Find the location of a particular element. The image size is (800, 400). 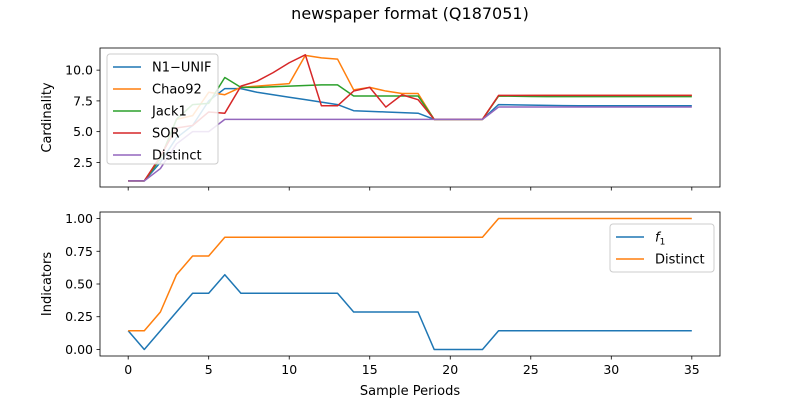

chart-title: newspaper format (Q187051) is located at coordinates (410, 13).